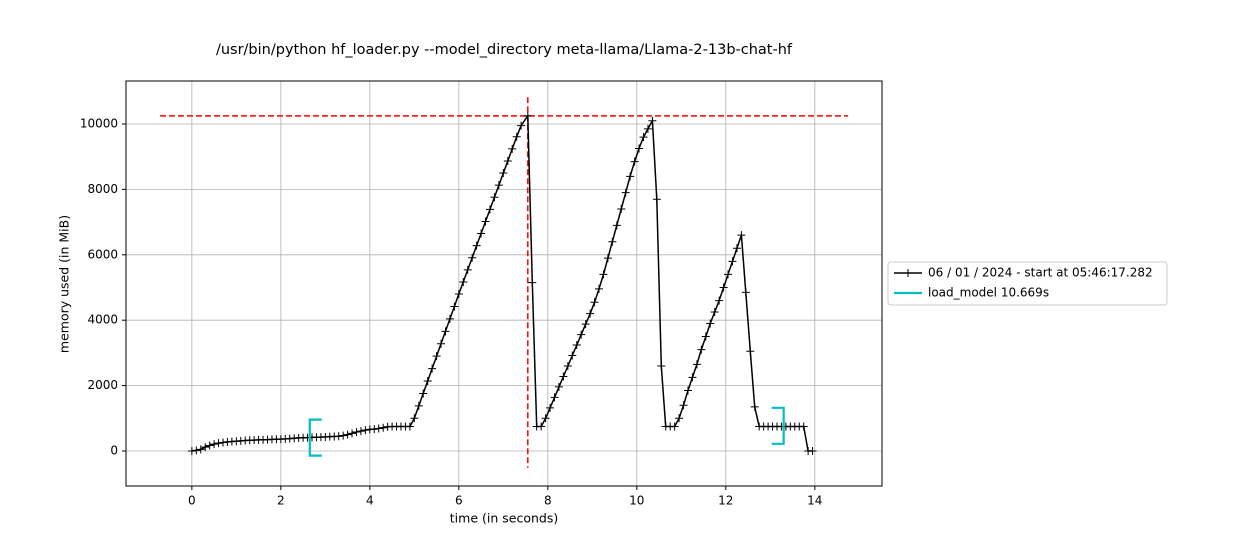 Image resolution: width=1260 pixels, height=540 pixels. I want to click on x-tick-label: 6, so click(459, 501).